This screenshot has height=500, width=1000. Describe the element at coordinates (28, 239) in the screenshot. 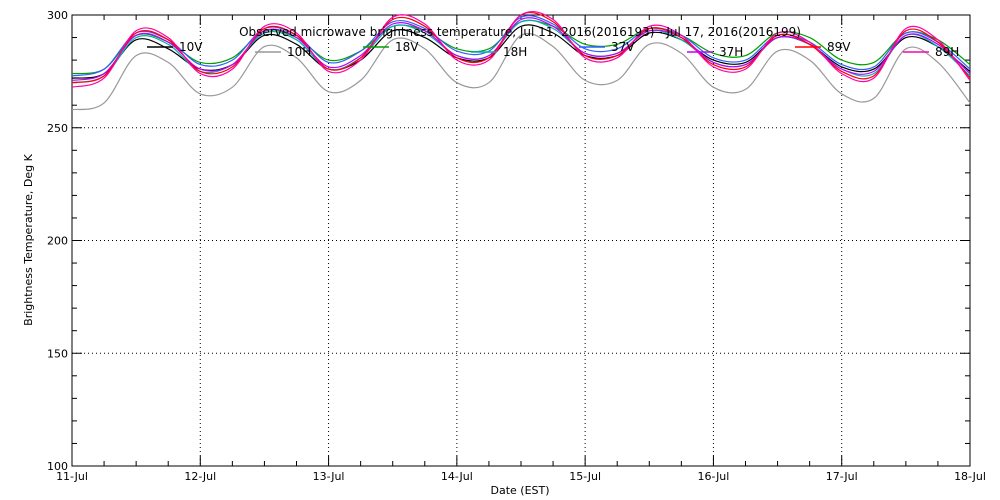

I see `y-axis-title: Brightness Temperature, Deg K` at that location.